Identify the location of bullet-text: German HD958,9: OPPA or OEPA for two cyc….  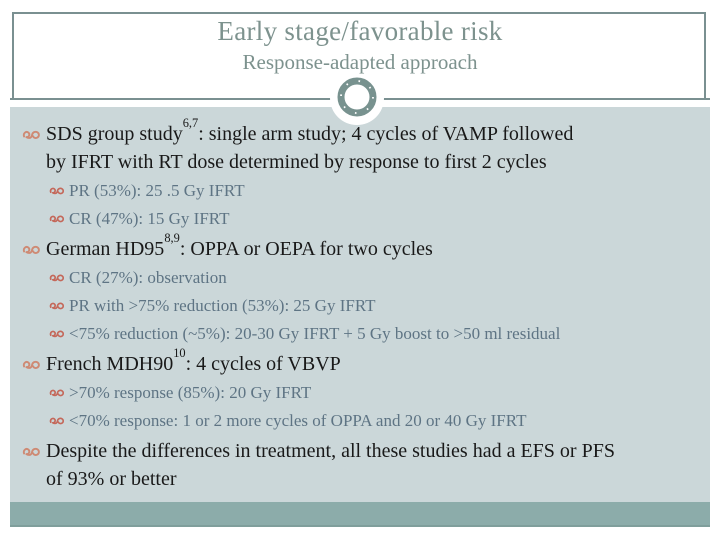
(239, 245).